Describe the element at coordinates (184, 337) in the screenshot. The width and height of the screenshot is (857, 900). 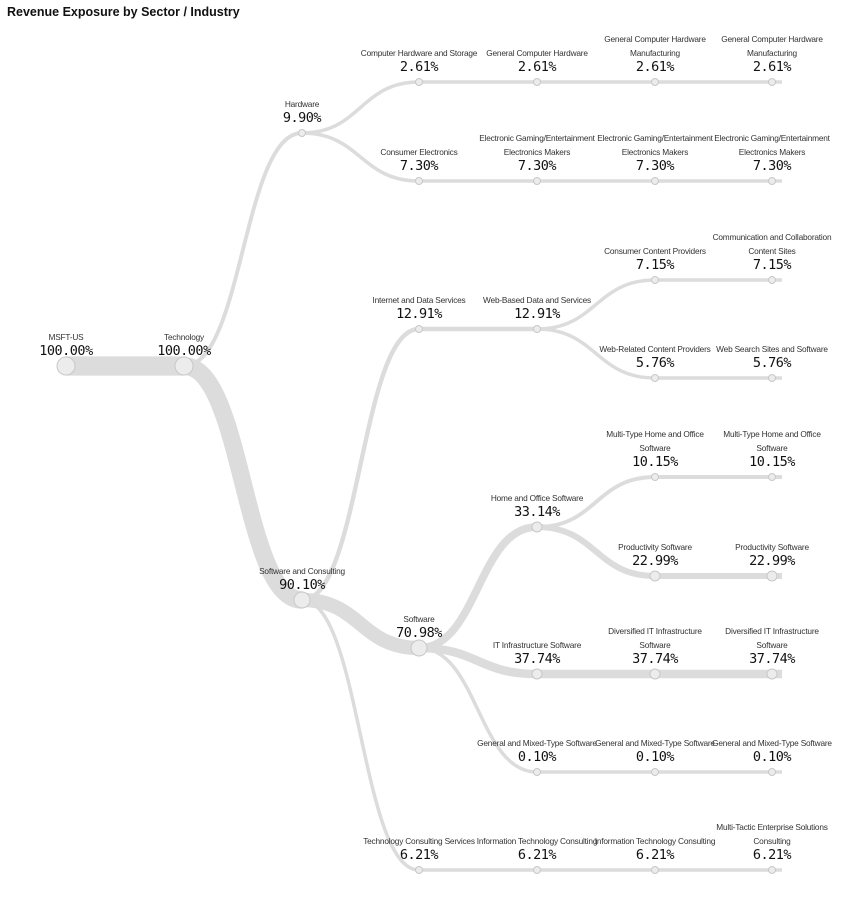
I see `node-name: Technology` at that location.